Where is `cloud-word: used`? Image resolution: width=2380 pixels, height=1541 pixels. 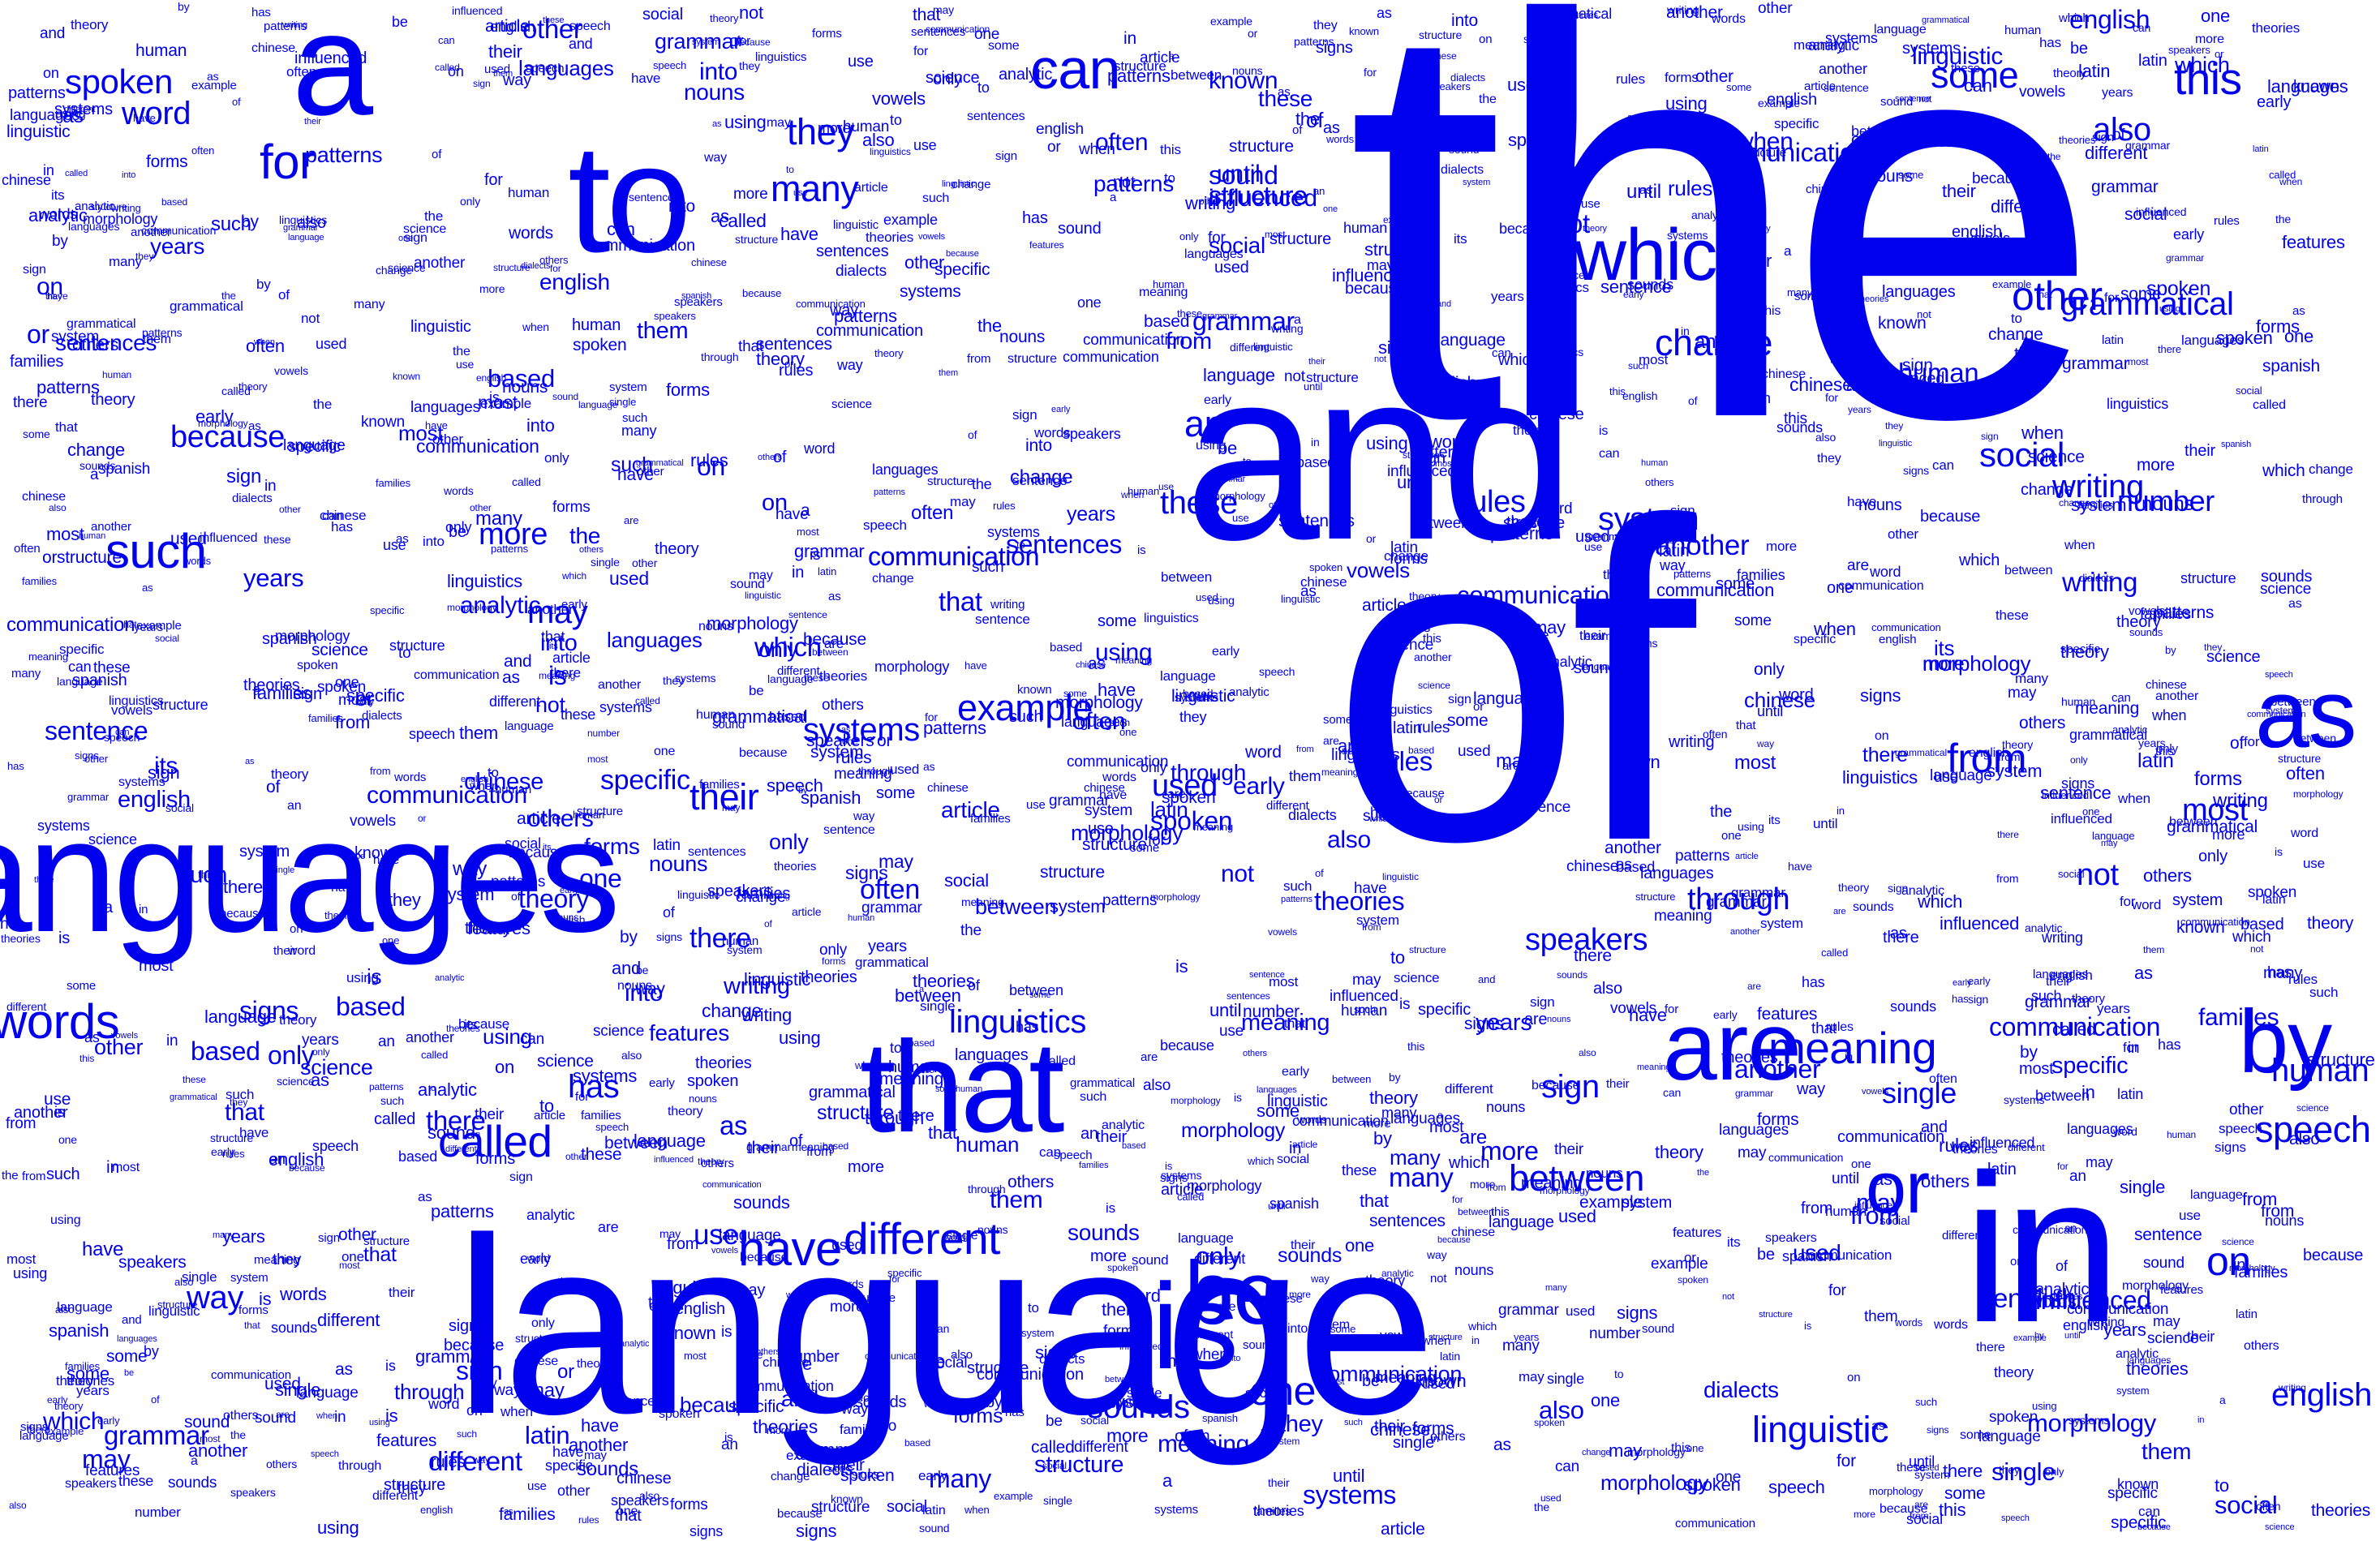 cloud-word: used is located at coordinates (1592, 537).